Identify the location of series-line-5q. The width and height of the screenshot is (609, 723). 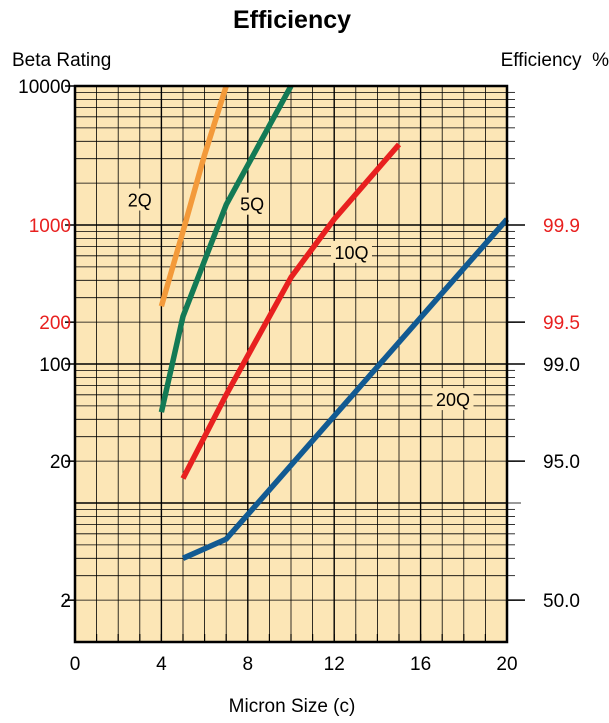
(226, 248).